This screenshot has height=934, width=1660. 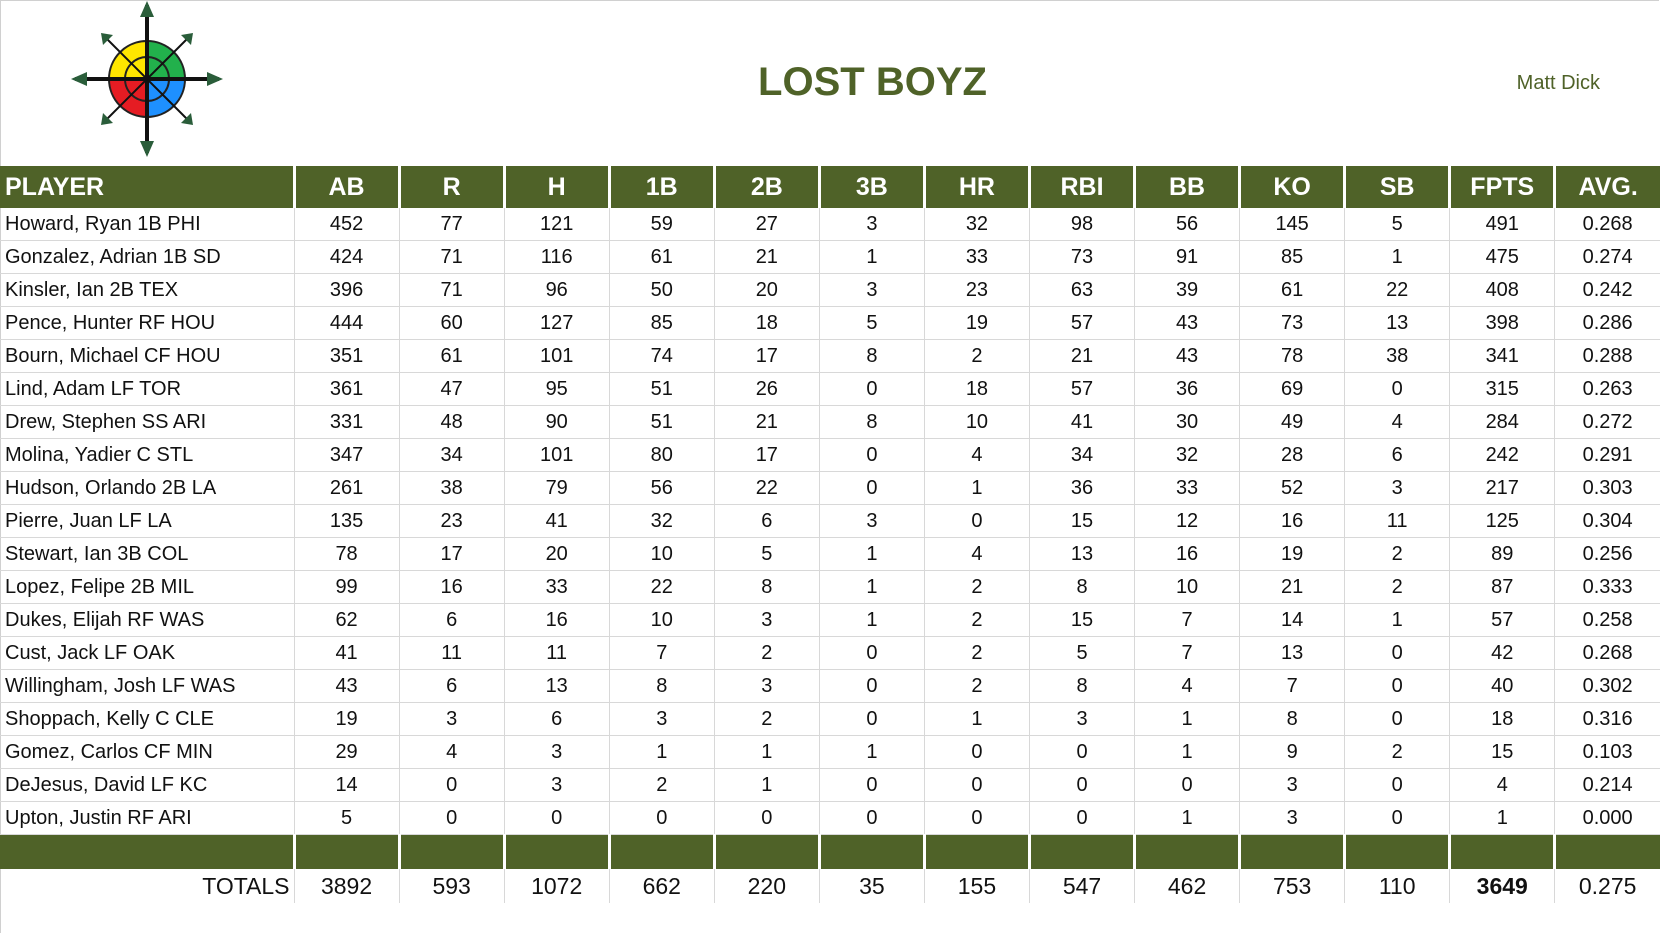 I want to click on stat-cell: 10, so click(x=1187, y=587).